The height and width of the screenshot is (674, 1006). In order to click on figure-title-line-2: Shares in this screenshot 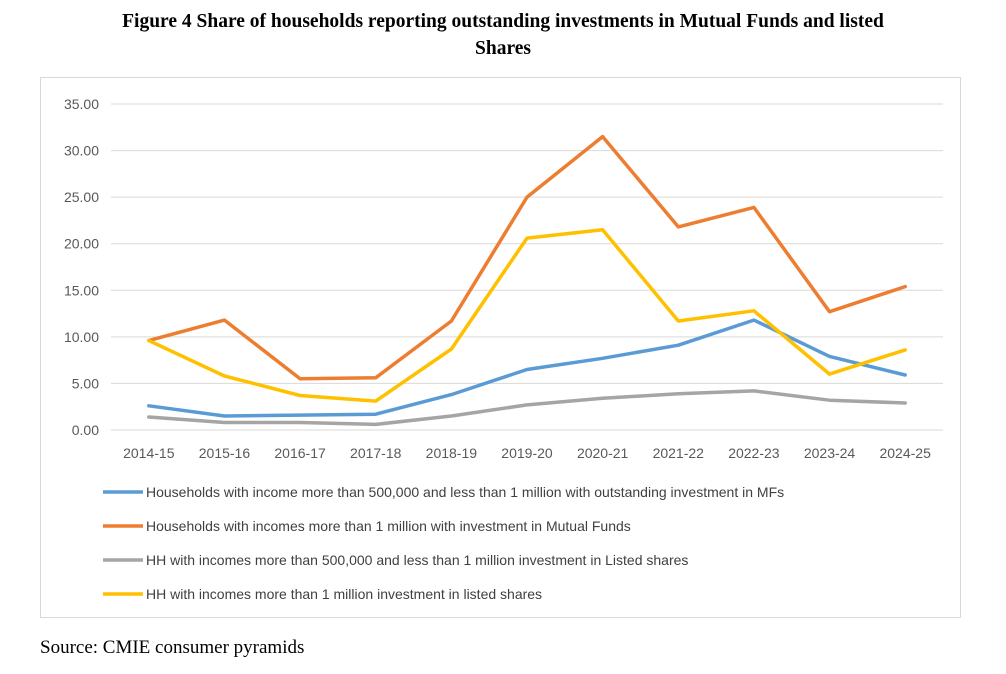, I will do `click(503, 48)`.